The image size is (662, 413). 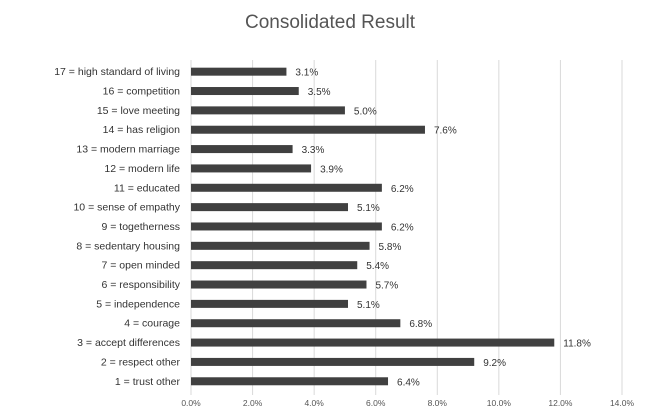 I want to click on category-label: 3 = accept differences, so click(x=128, y=343).